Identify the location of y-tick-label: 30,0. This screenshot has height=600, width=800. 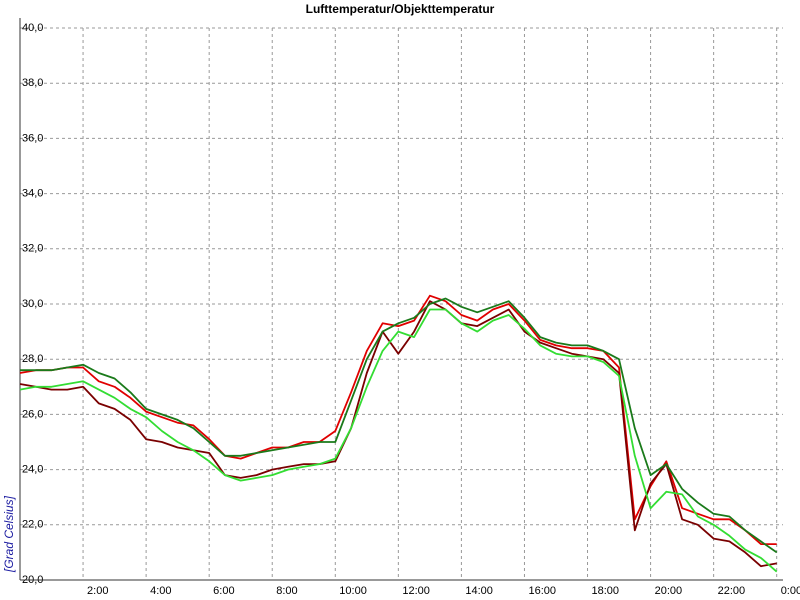
(32, 304).